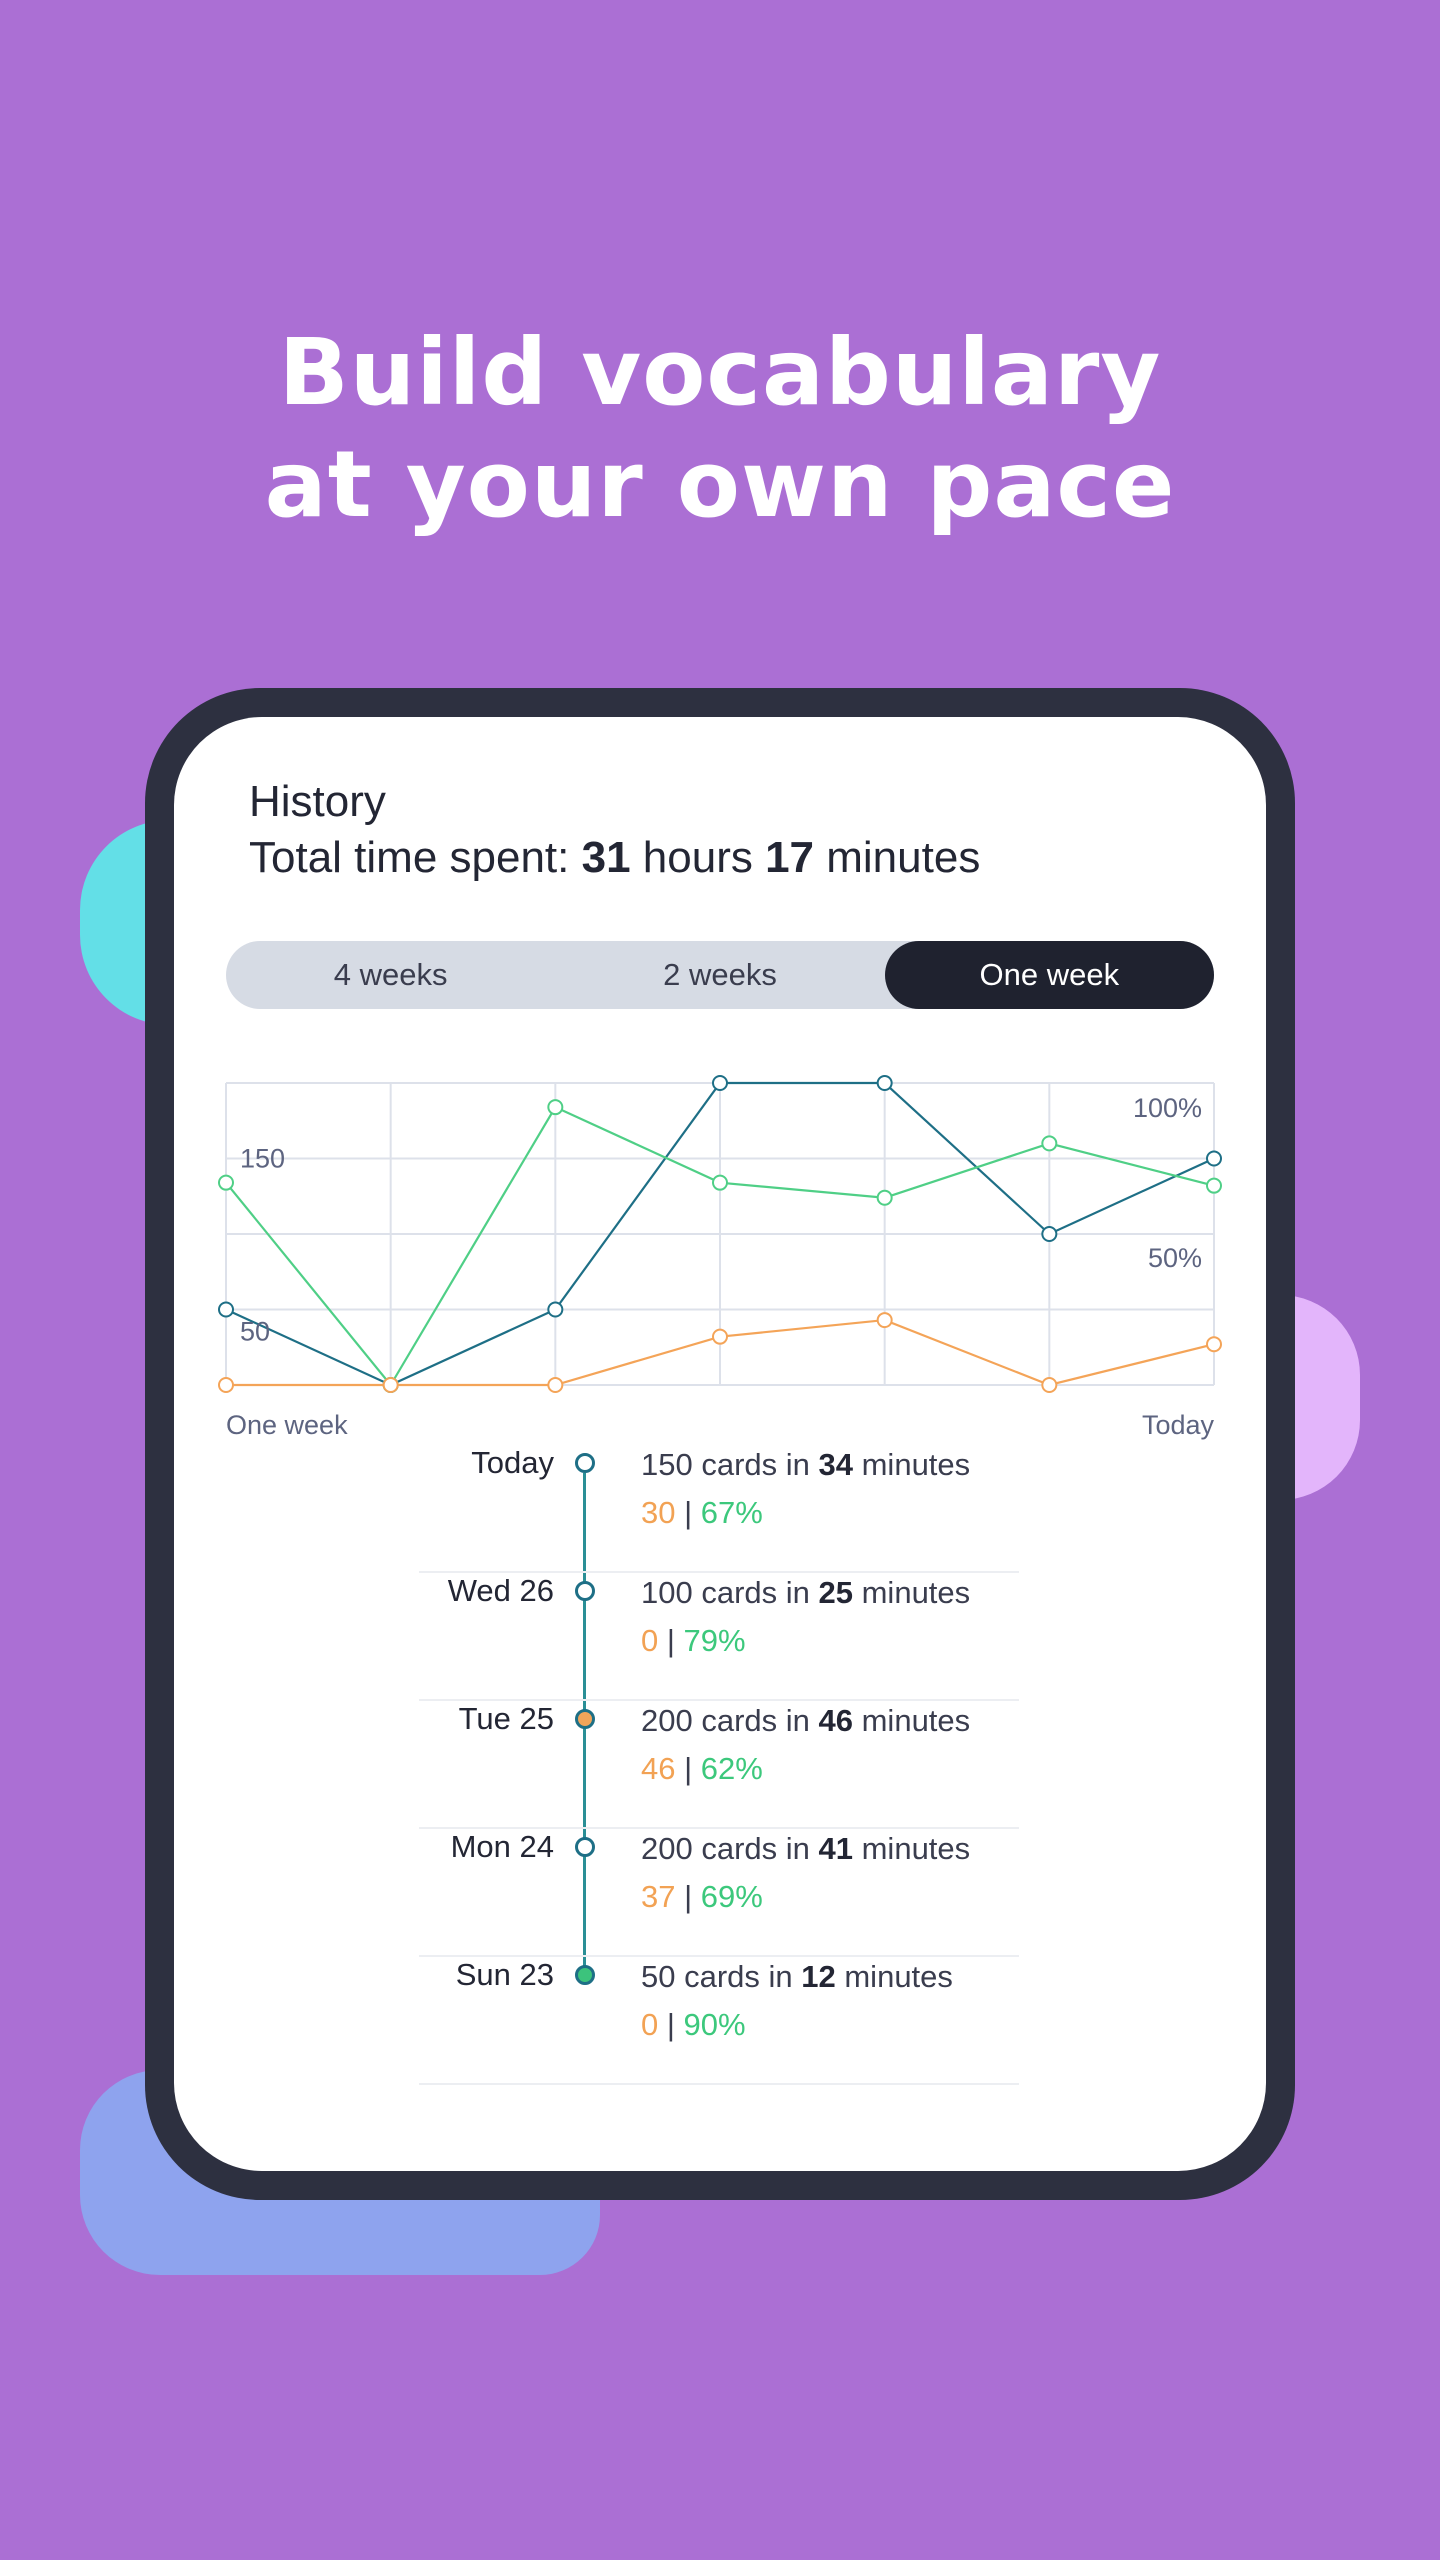  Describe the element at coordinates (835, 1592) in the screenshot. I see `entry-minutes: 25` at that location.